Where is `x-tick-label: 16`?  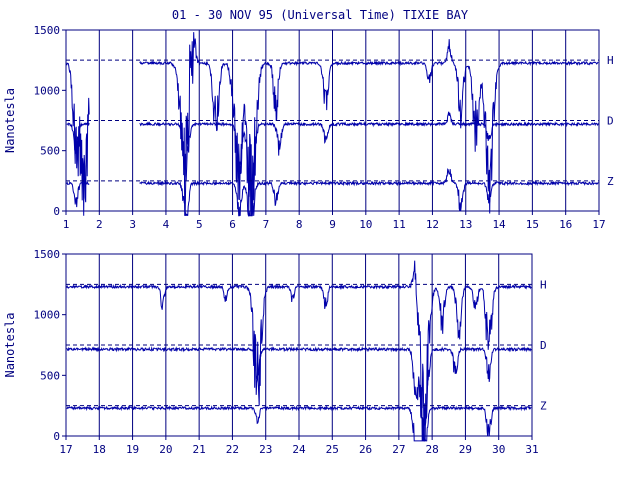 x-tick-label: 16 is located at coordinates (565, 224).